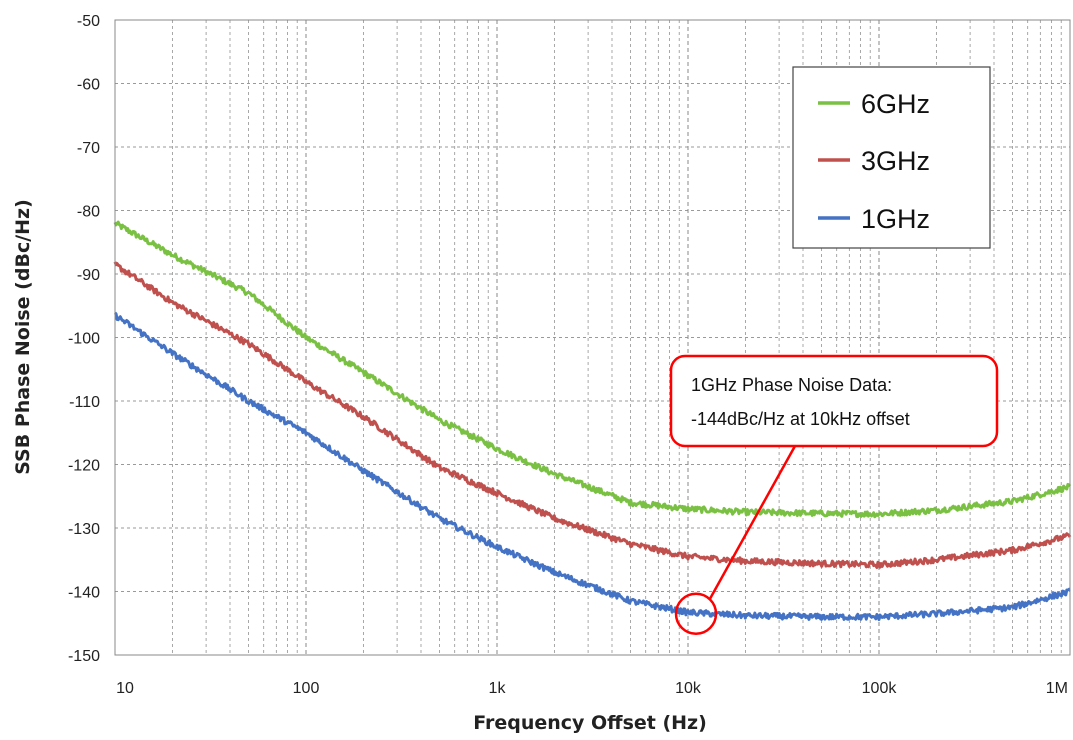 Image resolution: width=1073 pixels, height=740 pixels. Describe the element at coordinates (88, 275) in the screenshot. I see `y-tick-label: -90` at that location.